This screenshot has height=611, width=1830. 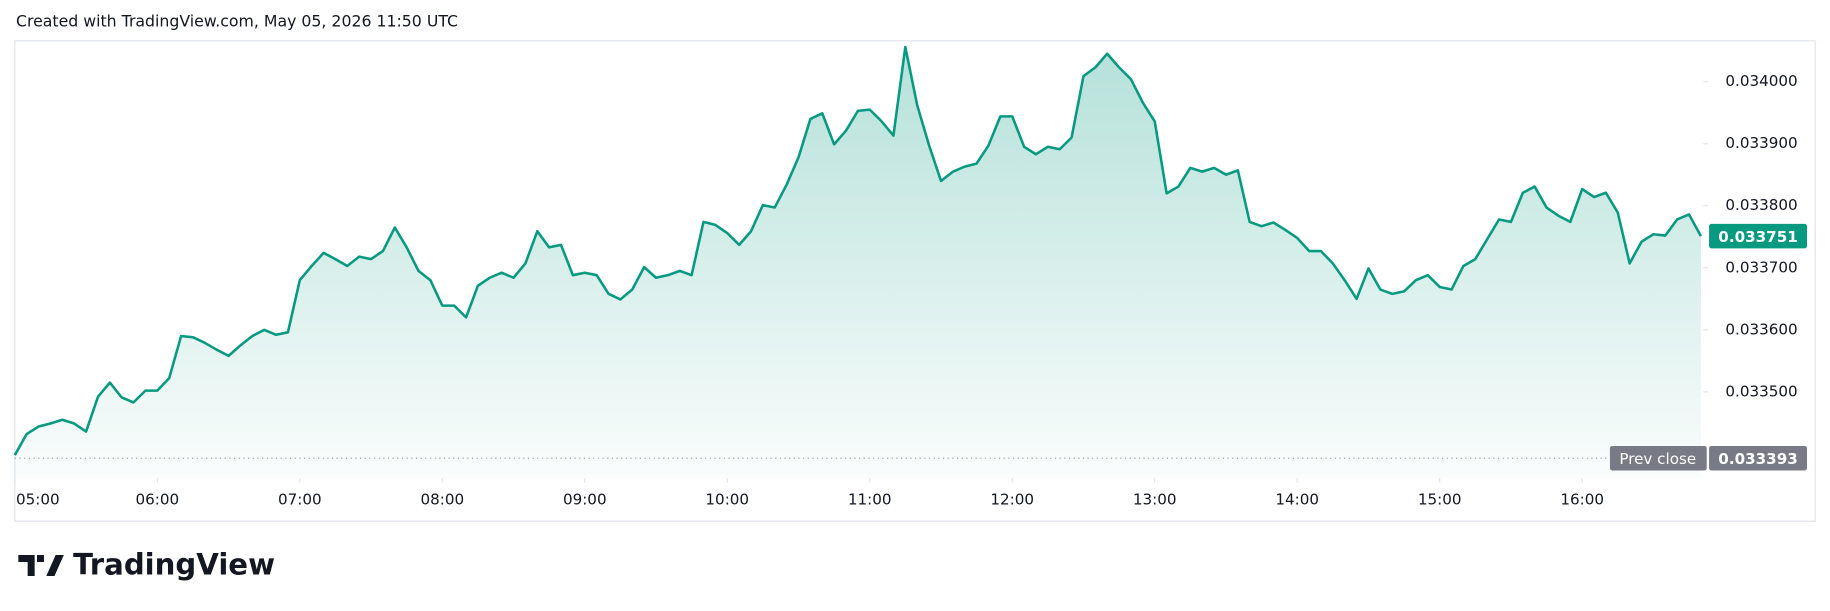 What do you see at coordinates (585, 500) in the screenshot?
I see `x-tick-label: 09:00` at bounding box center [585, 500].